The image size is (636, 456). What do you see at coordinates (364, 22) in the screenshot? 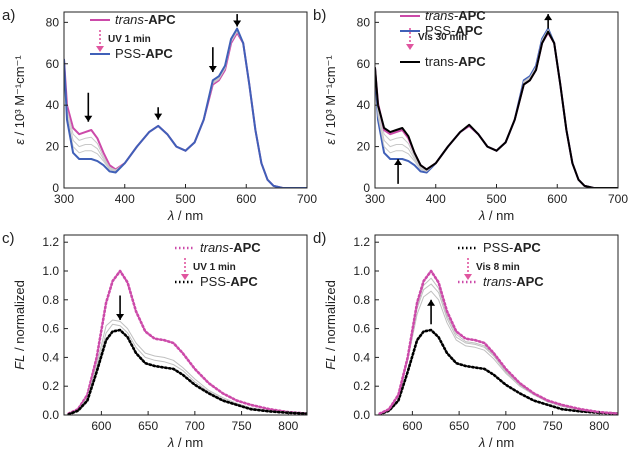
I see `y-tick-label: 80` at bounding box center [364, 22].